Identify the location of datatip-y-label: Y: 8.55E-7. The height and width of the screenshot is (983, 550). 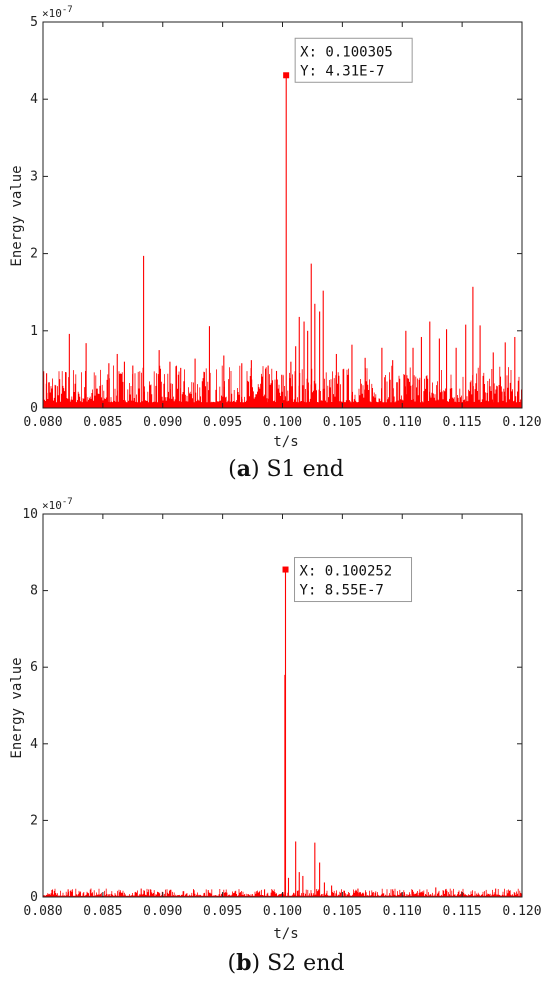
(342, 591).